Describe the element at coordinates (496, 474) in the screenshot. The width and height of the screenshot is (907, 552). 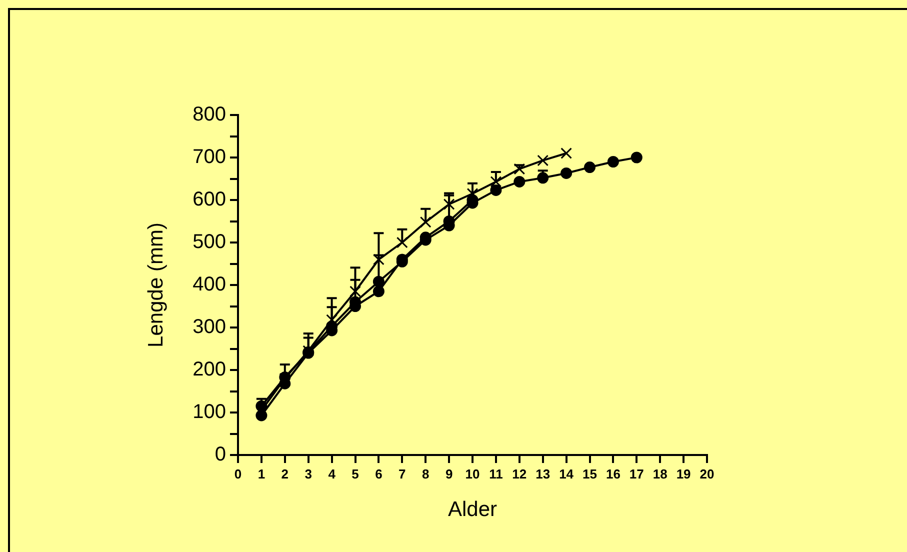
I see `x-tick-label: 11` at that location.